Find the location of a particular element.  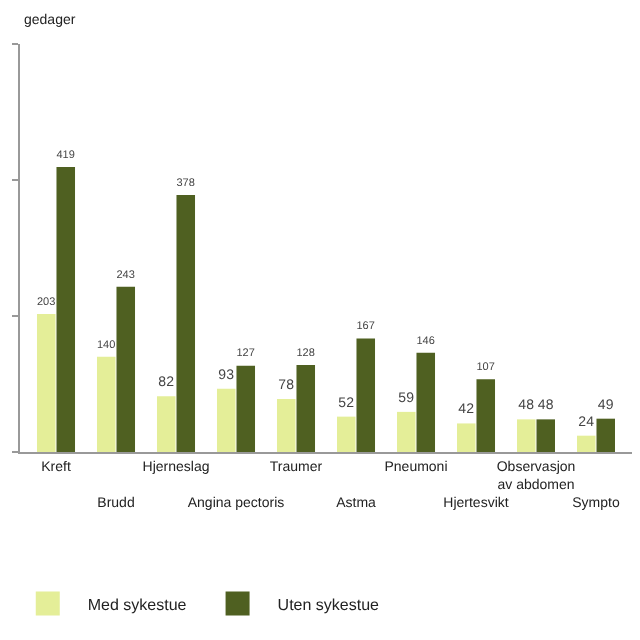

legend-label: Med sykestue is located at coordinates (137, 604).